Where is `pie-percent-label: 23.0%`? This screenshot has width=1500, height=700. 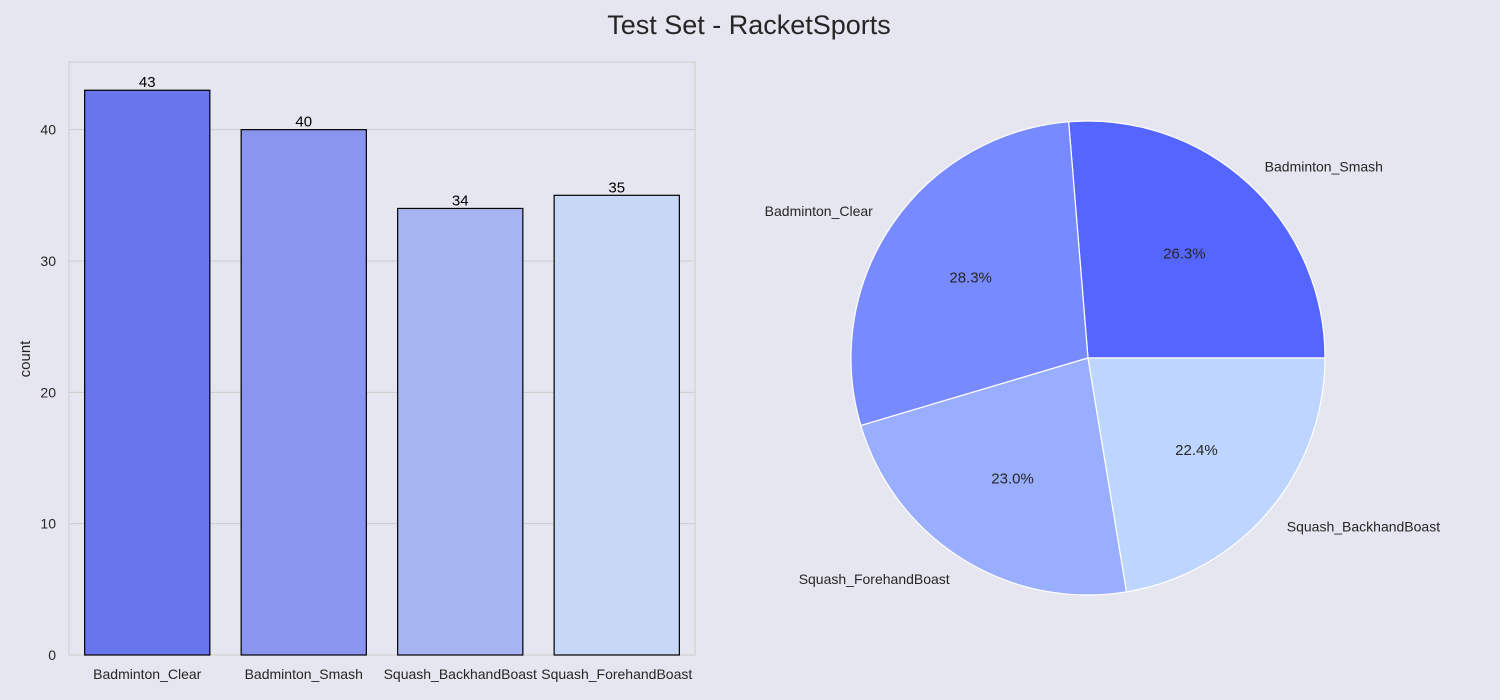 pie-percent-label: 23.0% is located at coordinates (1012, 479).